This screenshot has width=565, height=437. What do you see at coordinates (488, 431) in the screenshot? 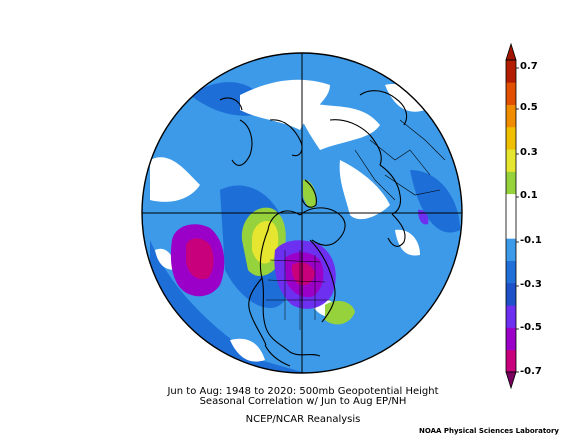
I see `credit: NOAA Physical Sciences Laboratory` at bounding box center [488, 431].